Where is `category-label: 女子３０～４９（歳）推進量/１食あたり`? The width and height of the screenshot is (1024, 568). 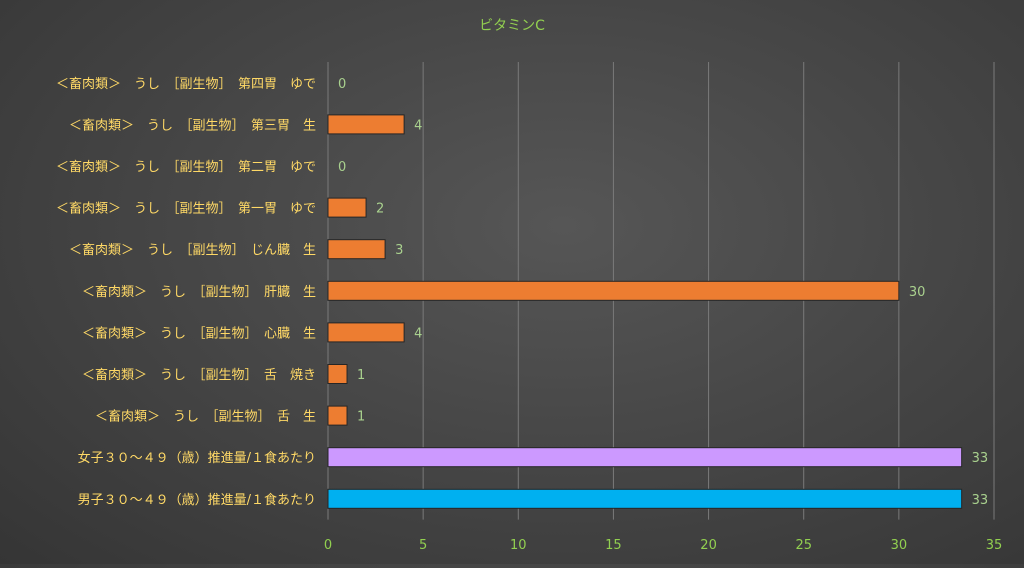
category-label: 女子３０～４９（歳）推進量/１食あたり is located at coordinates (197, 458).